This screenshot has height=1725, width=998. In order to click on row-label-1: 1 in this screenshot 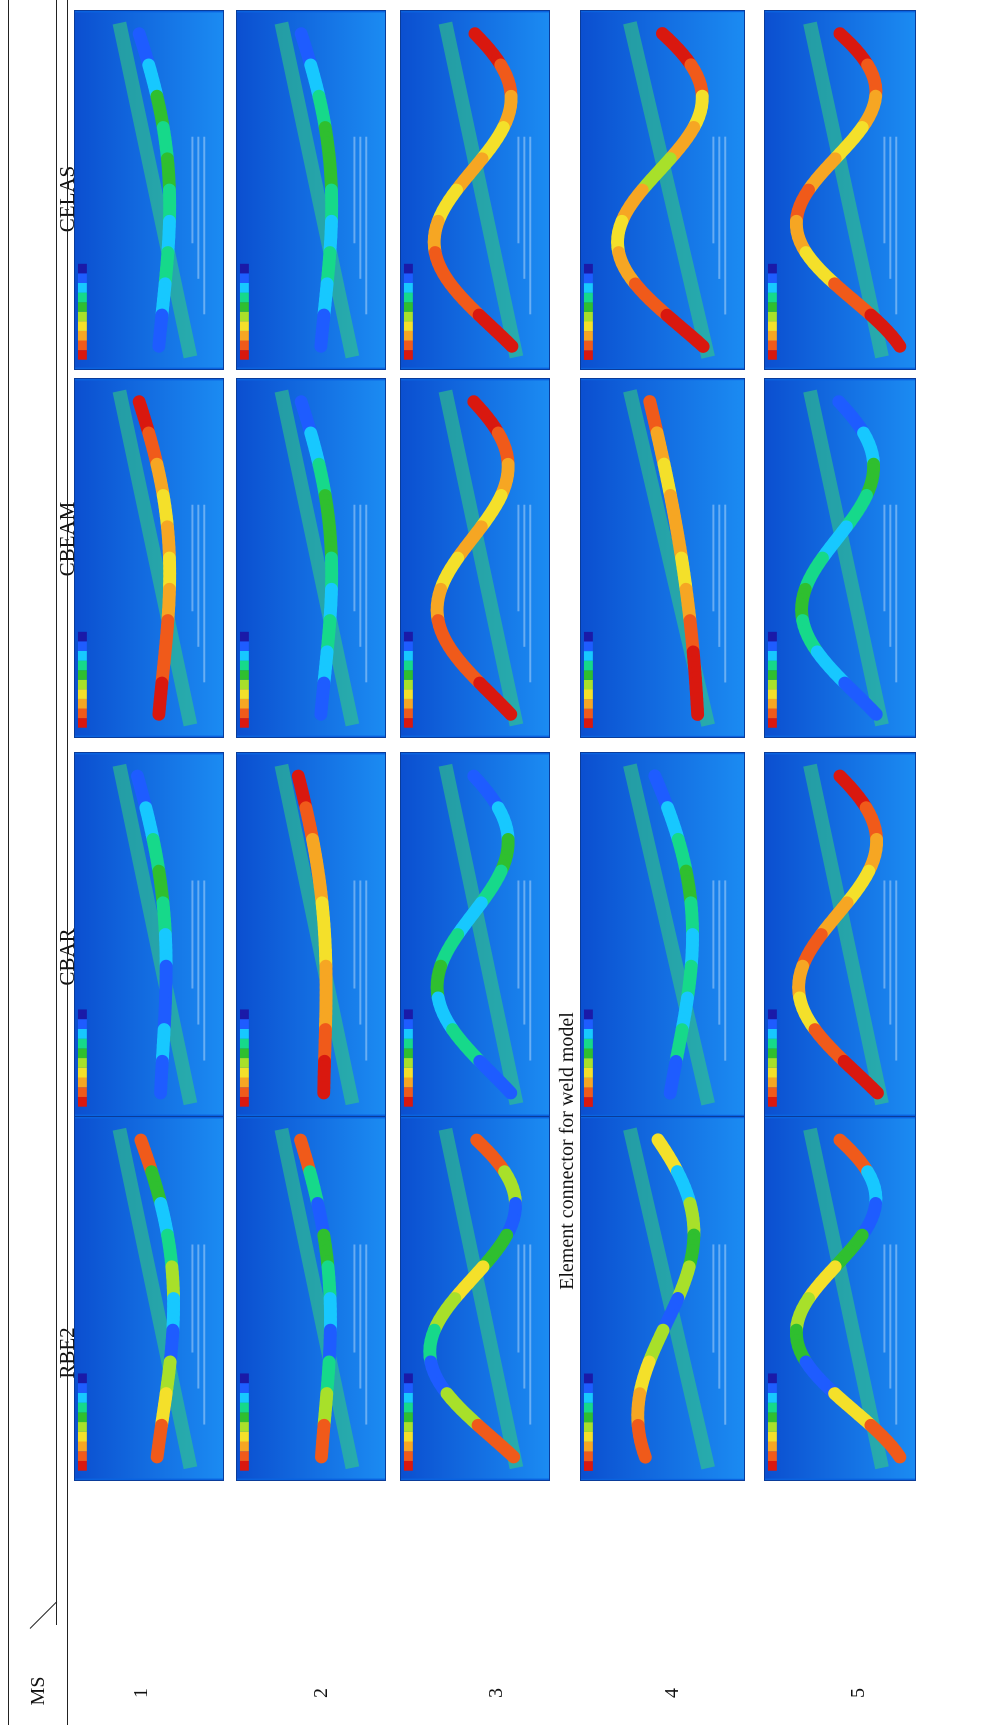, I will do `click(141, 1693)`.